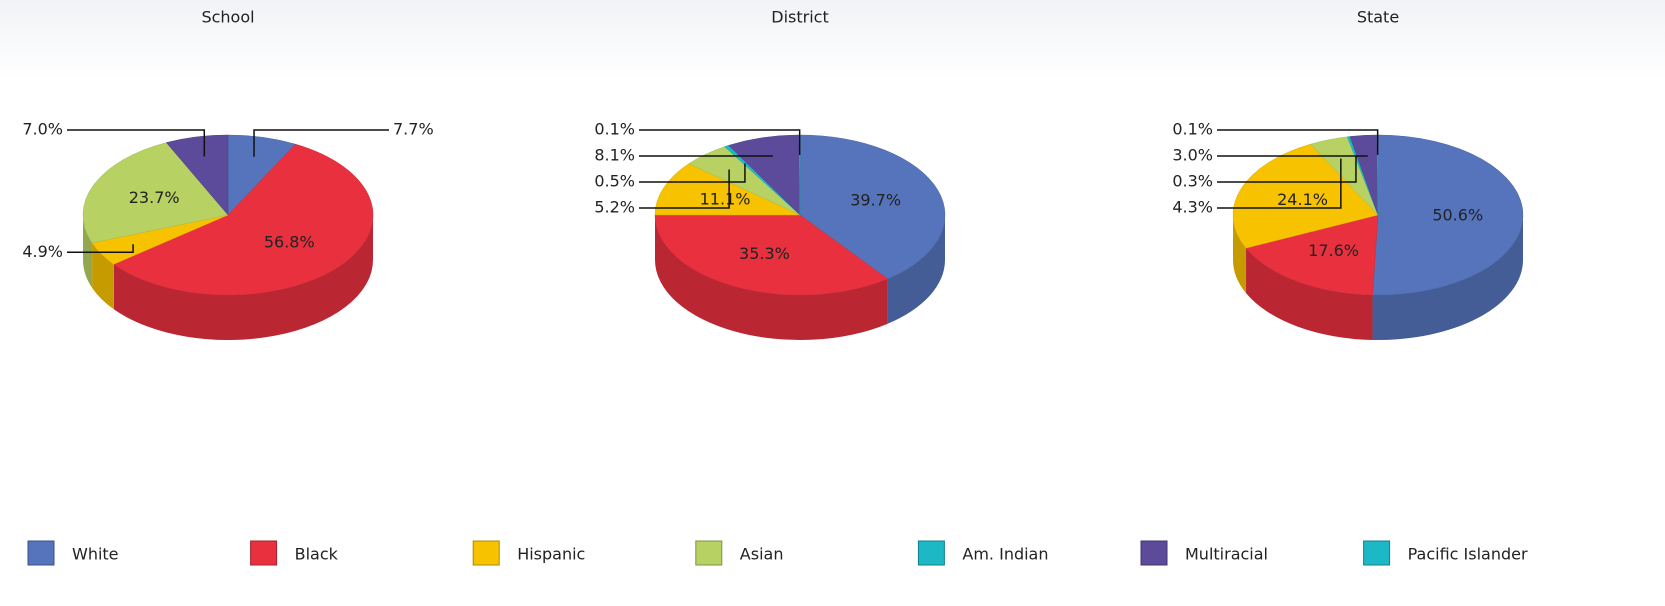 The image size is (1665, 606). I want to click on chart-title: District, so click(799, 17).